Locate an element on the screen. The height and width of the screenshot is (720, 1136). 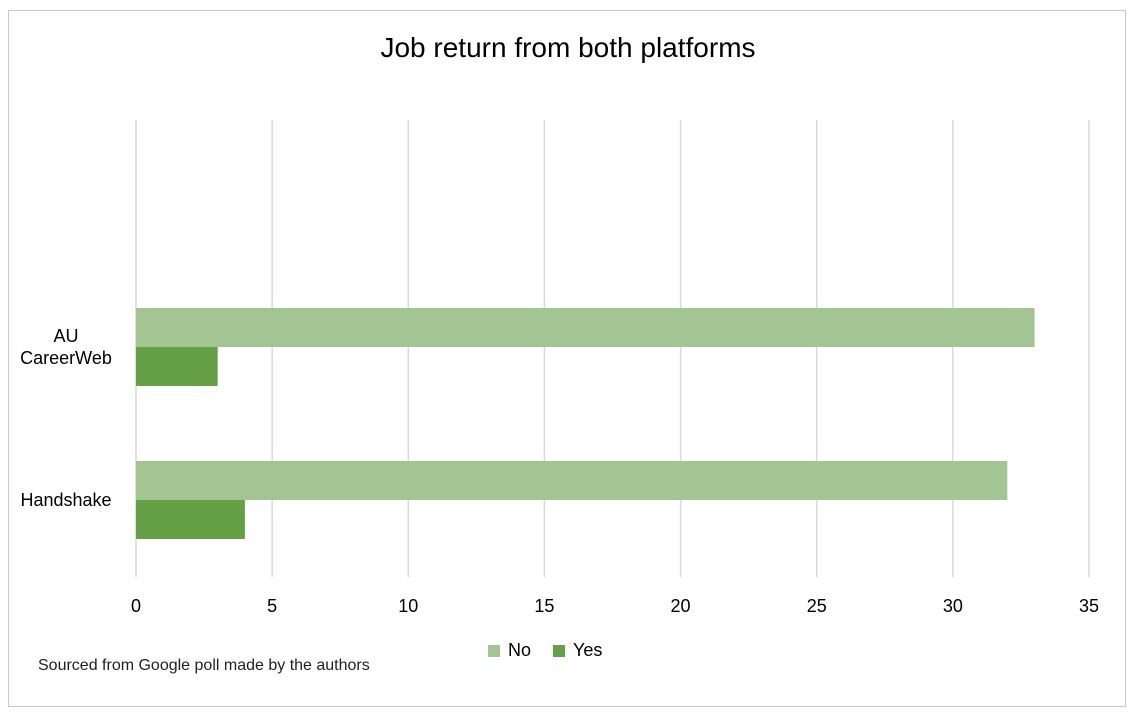
category-label-line: Handshake is located at coordinates (65, 500).